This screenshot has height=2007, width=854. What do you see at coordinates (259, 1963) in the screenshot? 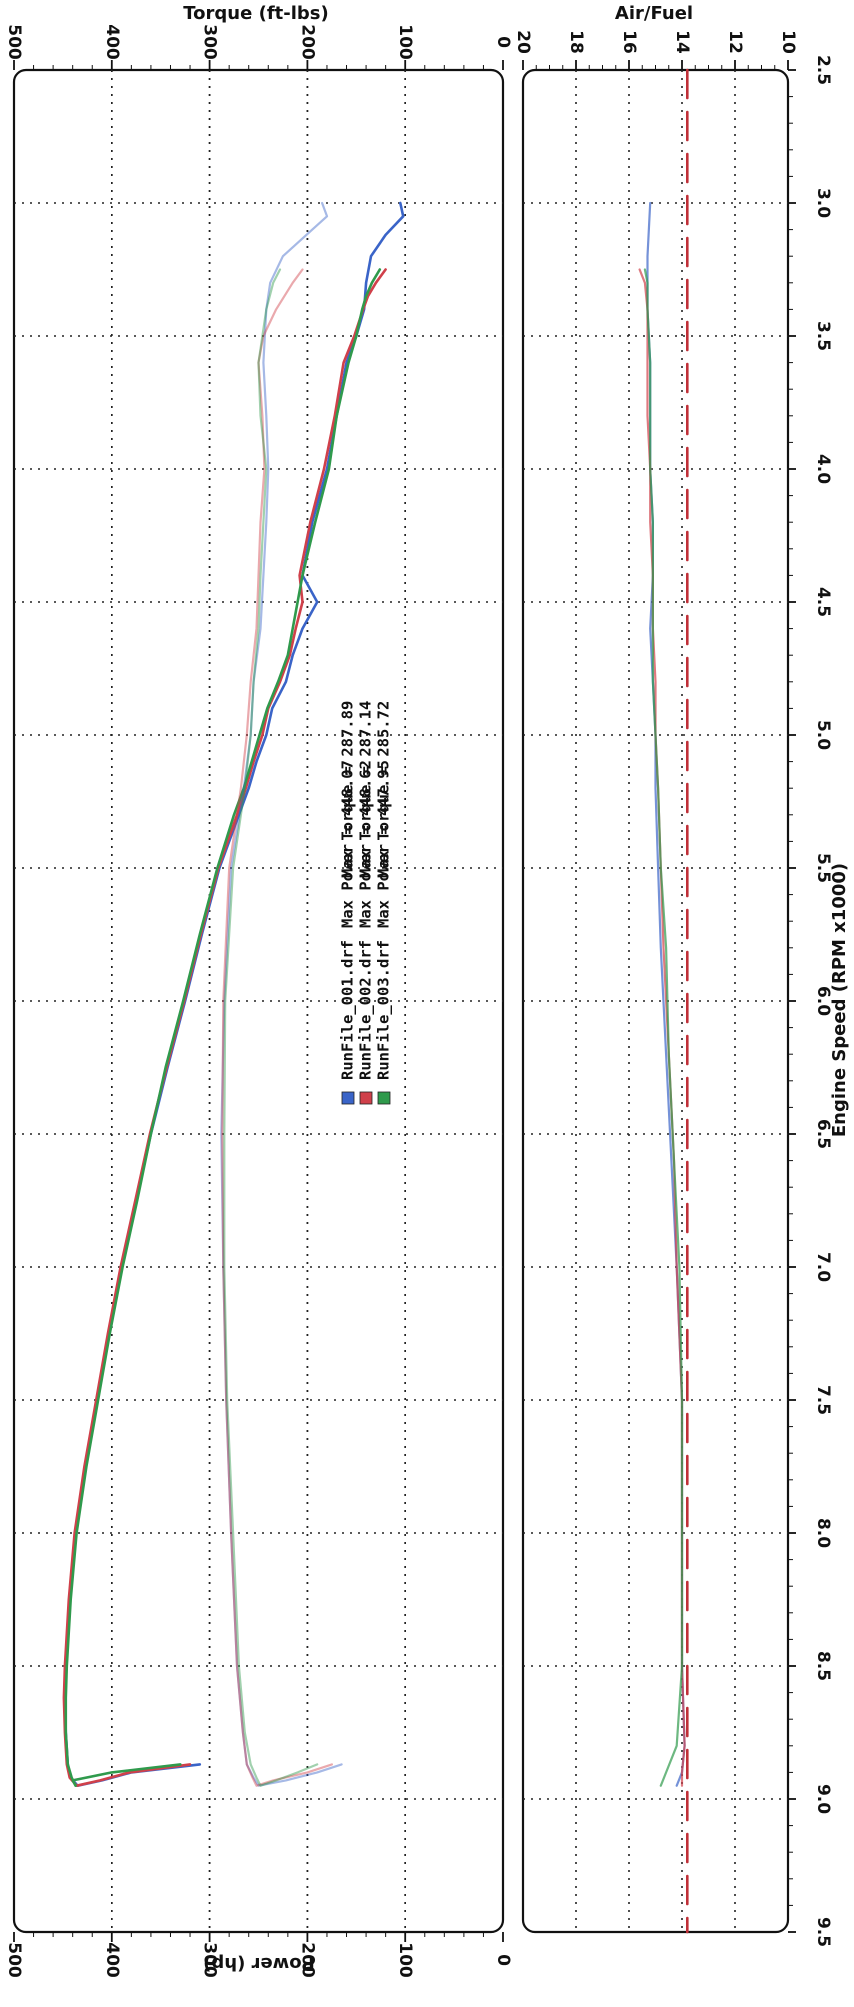
I see `power-axis-title: Power (hp)` at bounding box center [259, 1963].